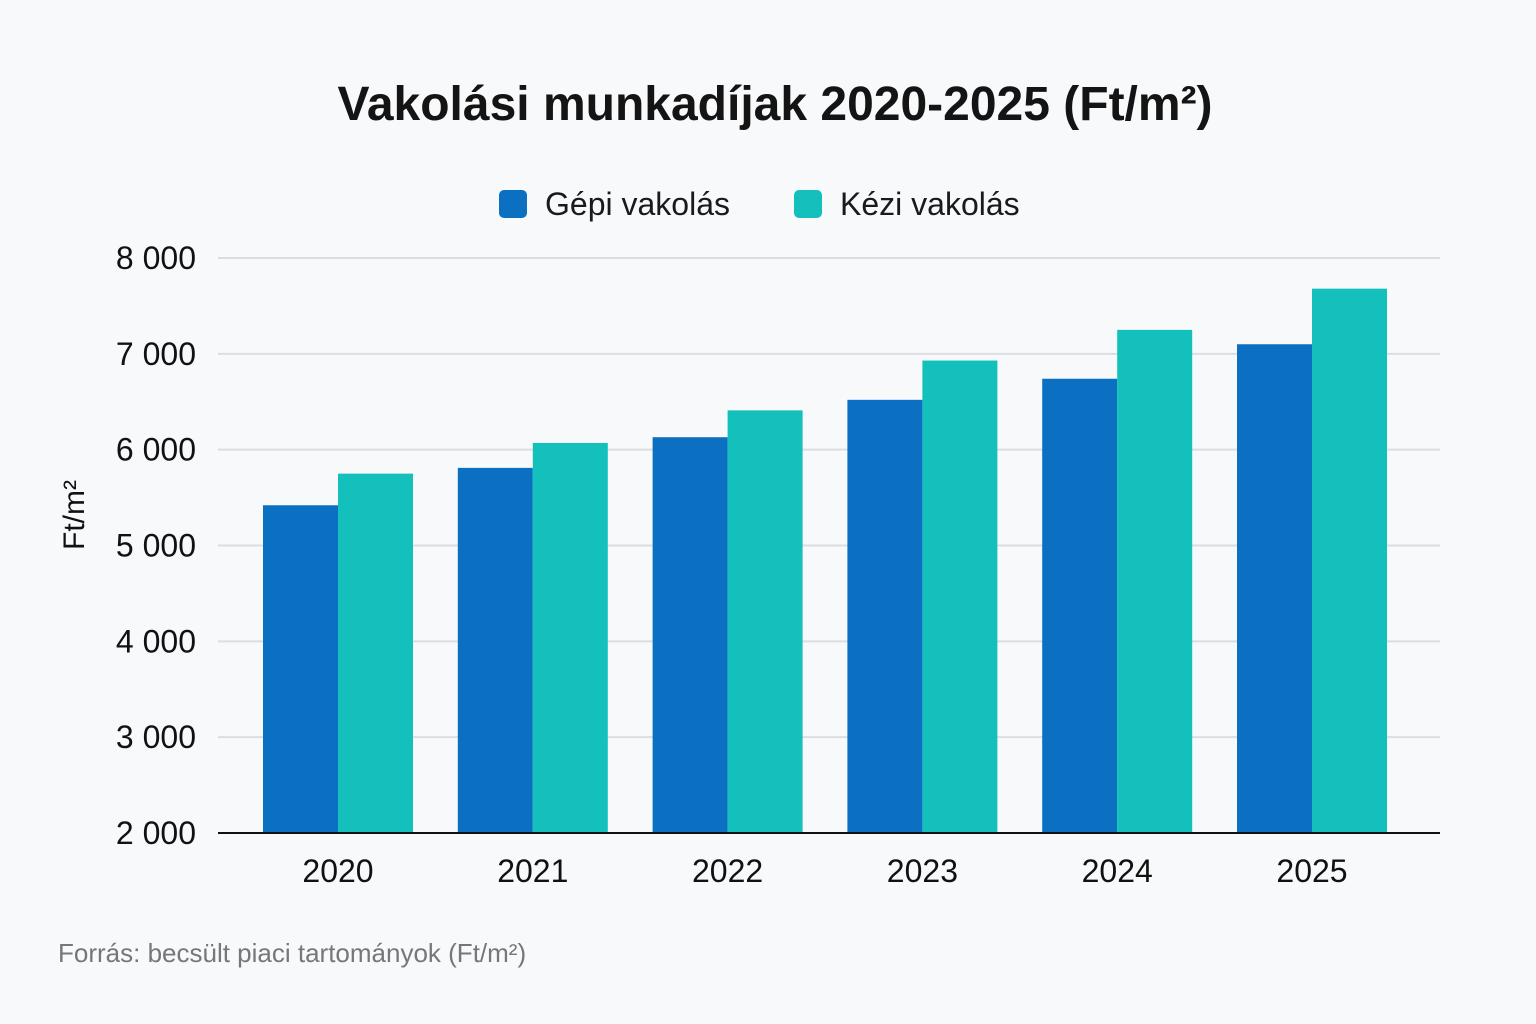 This screenshot has width=1536, height=1024. Describe the element at coordinates (532, 871) in the screenshot. I see `x-tick-label: 2021` at that location.